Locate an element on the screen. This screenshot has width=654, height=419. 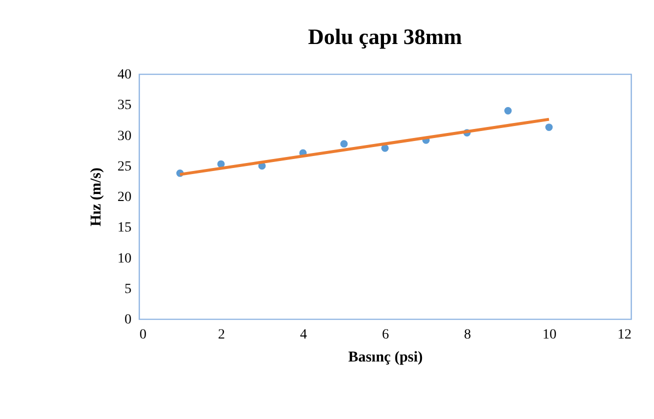
y-axis-title: Hız (m/s) is located at coordinates (96, 197).